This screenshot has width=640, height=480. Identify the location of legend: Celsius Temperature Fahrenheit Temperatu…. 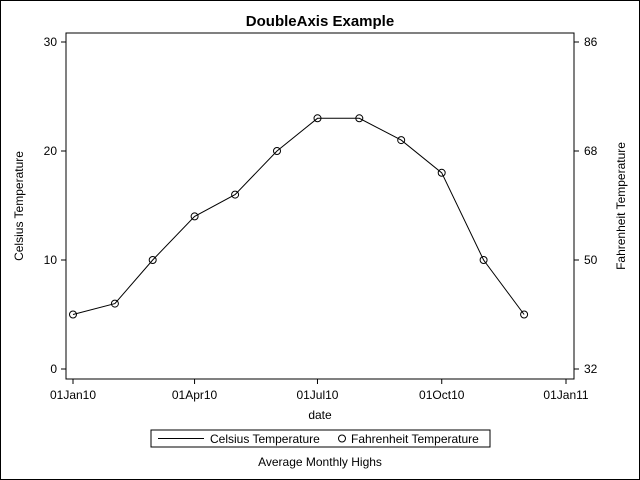
(320, 438).